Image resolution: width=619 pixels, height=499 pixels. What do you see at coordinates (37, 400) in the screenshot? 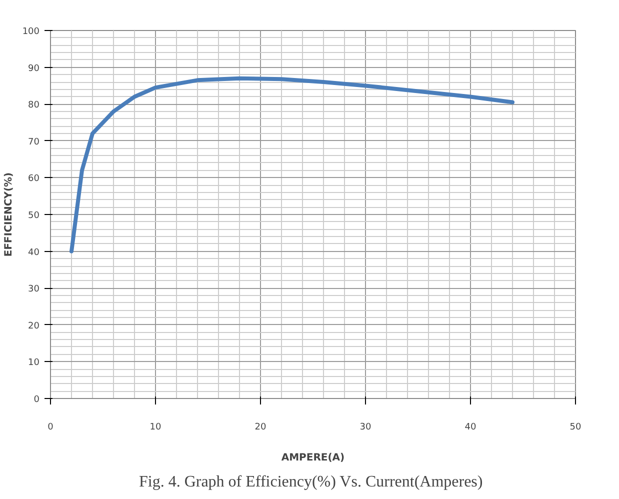
I see `y-tick-label: 0` at bounding box center [37, 400].